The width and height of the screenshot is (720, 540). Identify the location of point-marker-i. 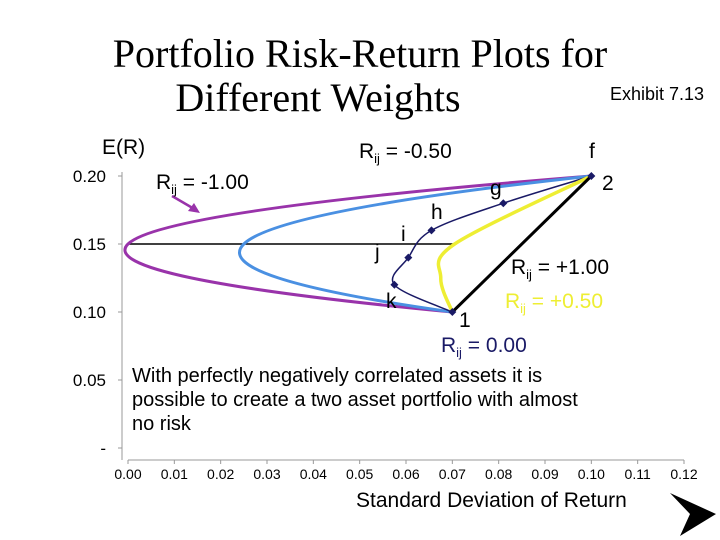
(408, 257).